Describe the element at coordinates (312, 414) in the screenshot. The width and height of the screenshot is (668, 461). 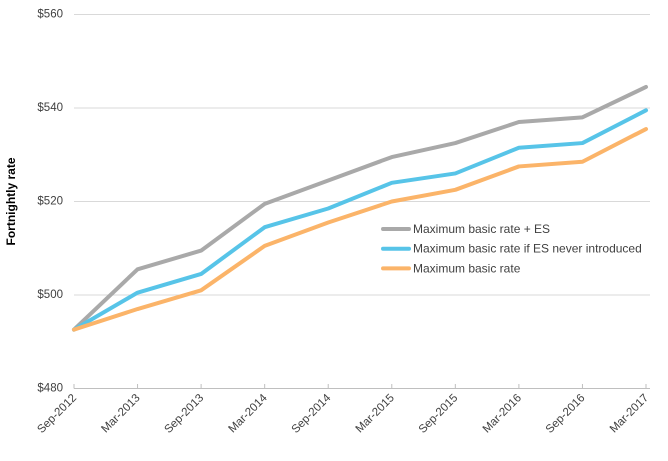
I see `x-tick-label-sep-2014: Sep-2014` at that location.